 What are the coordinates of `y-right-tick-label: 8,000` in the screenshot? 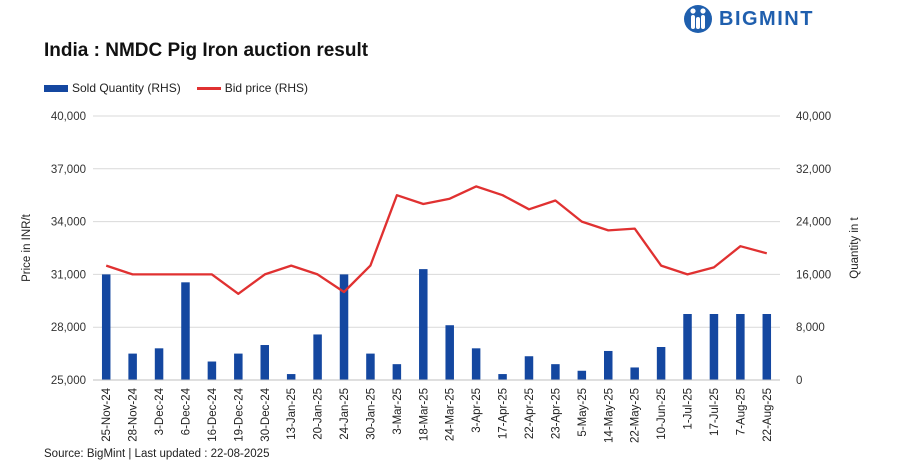 It's located at (810, 328).